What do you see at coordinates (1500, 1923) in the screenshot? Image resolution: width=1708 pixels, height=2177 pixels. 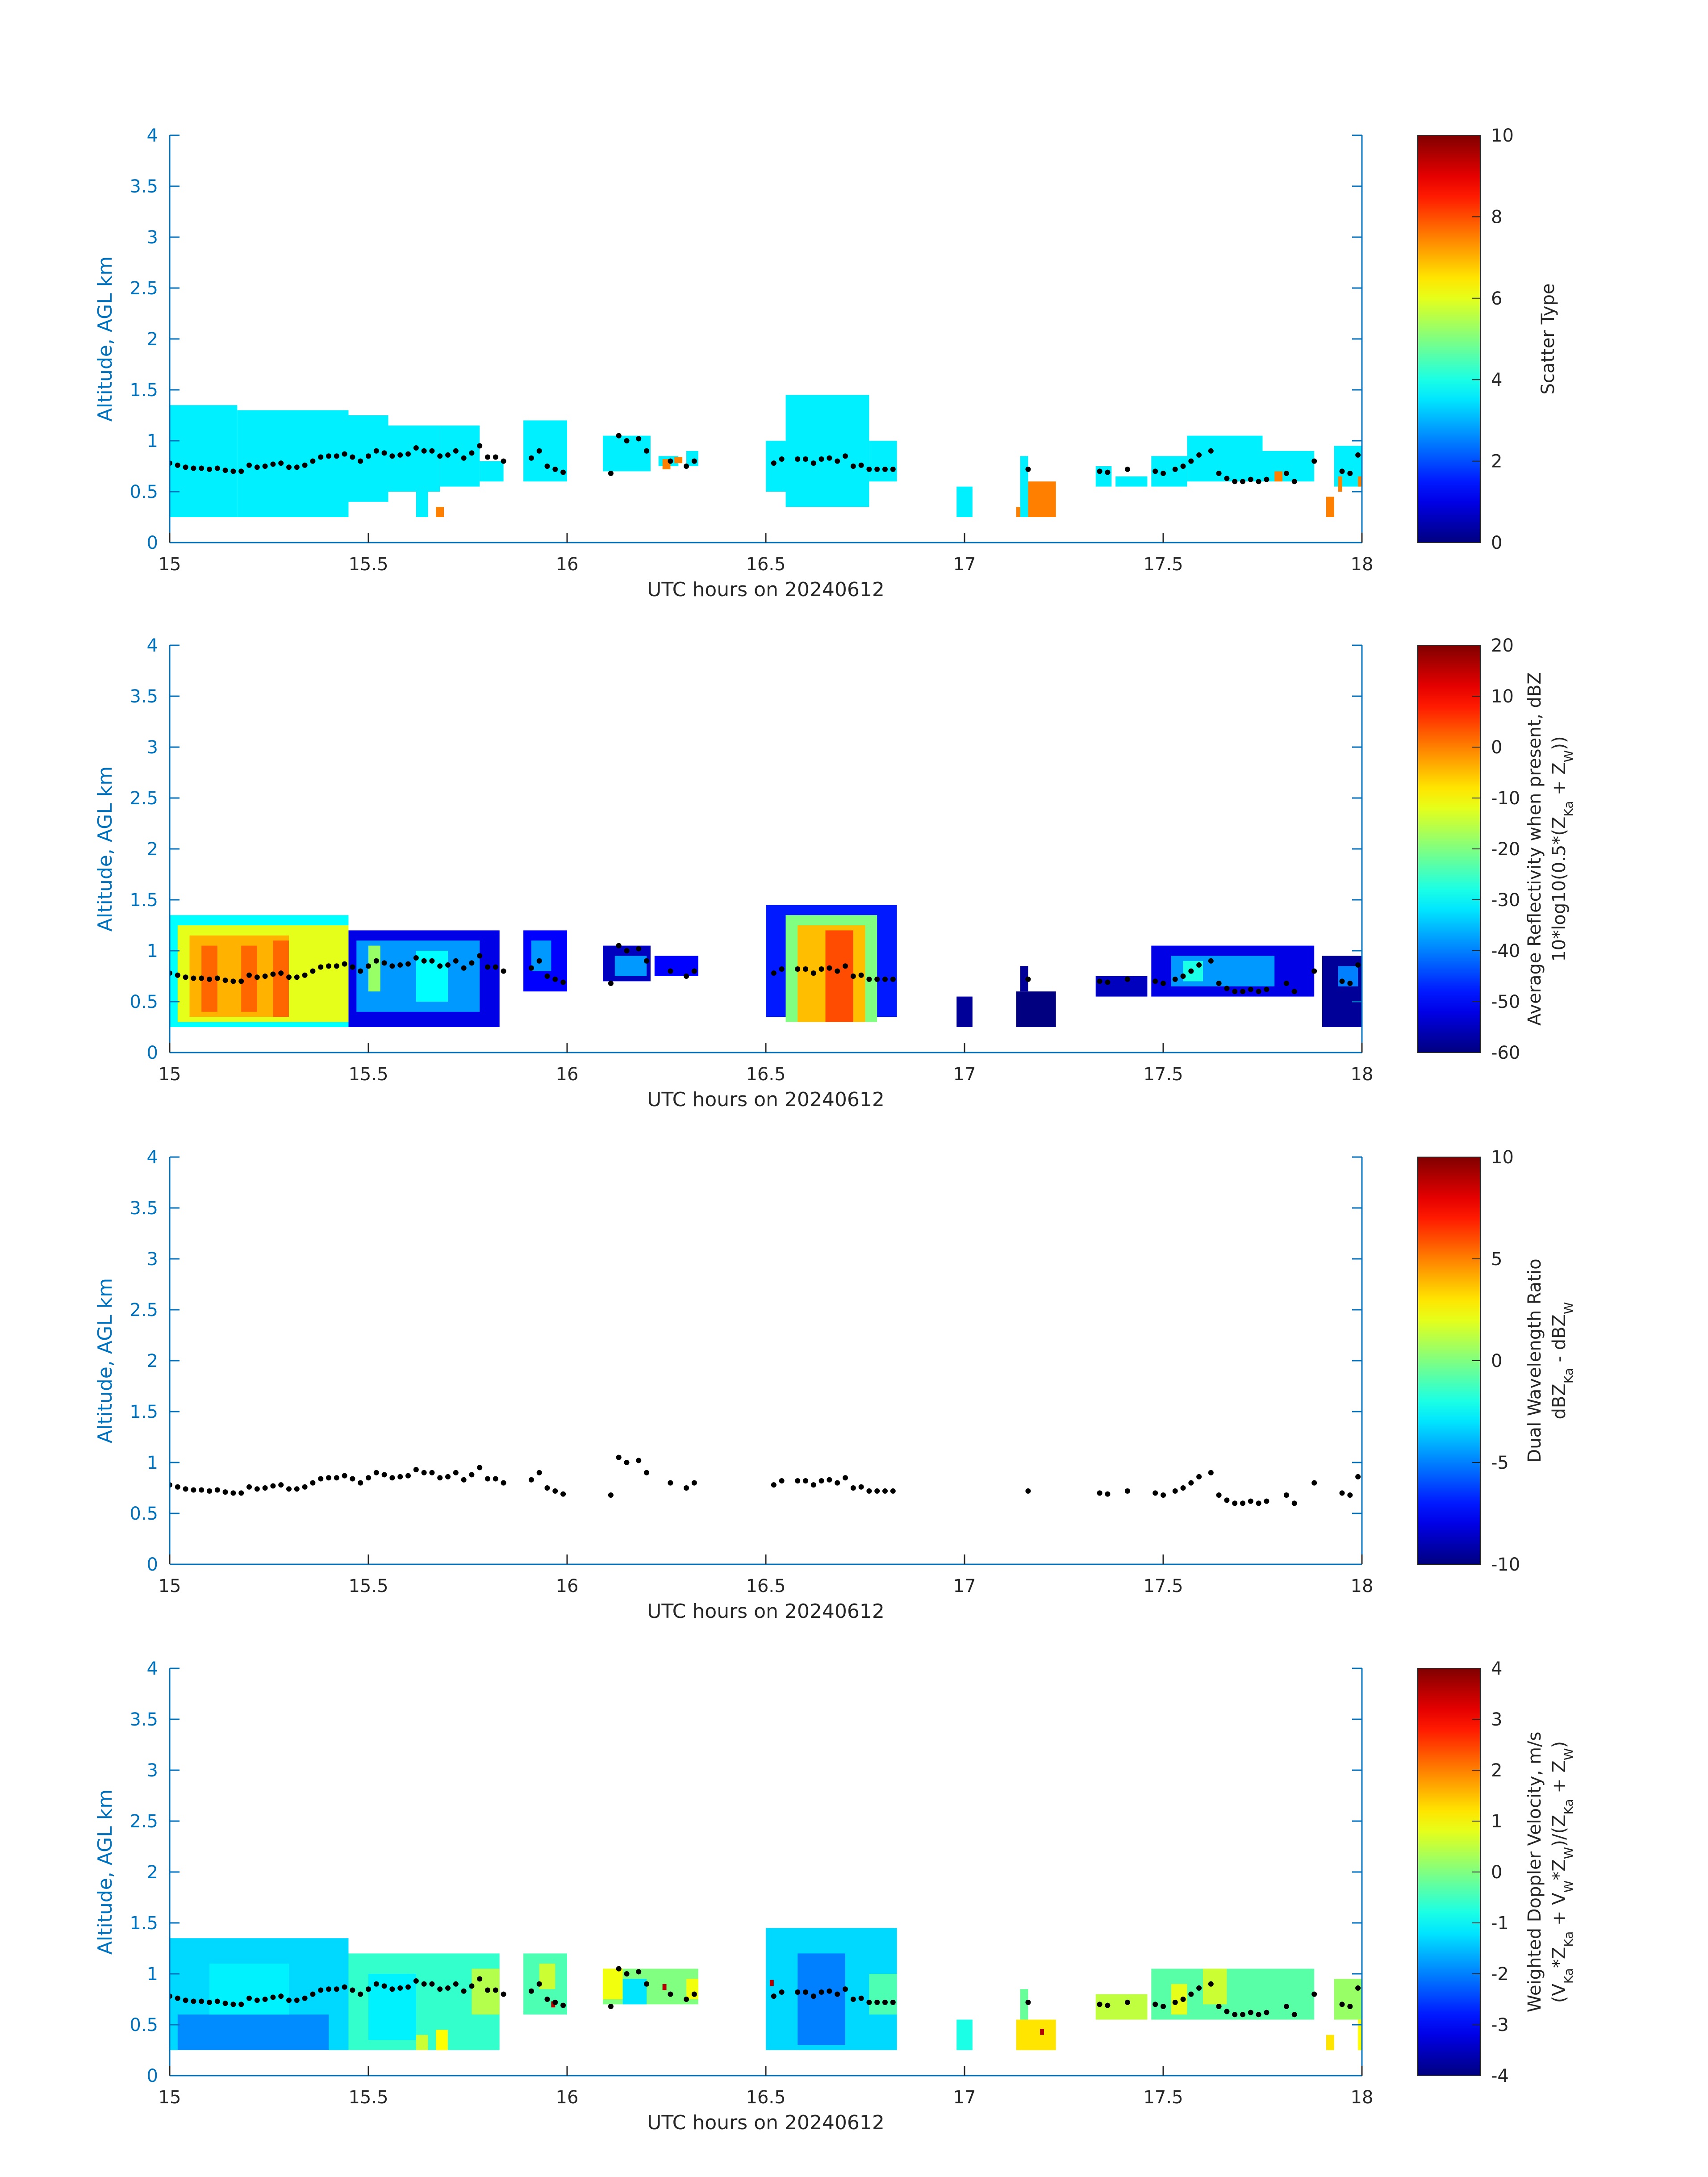 I see `colorbar-tick-label: -1` at bounding box center [1500, 1923].